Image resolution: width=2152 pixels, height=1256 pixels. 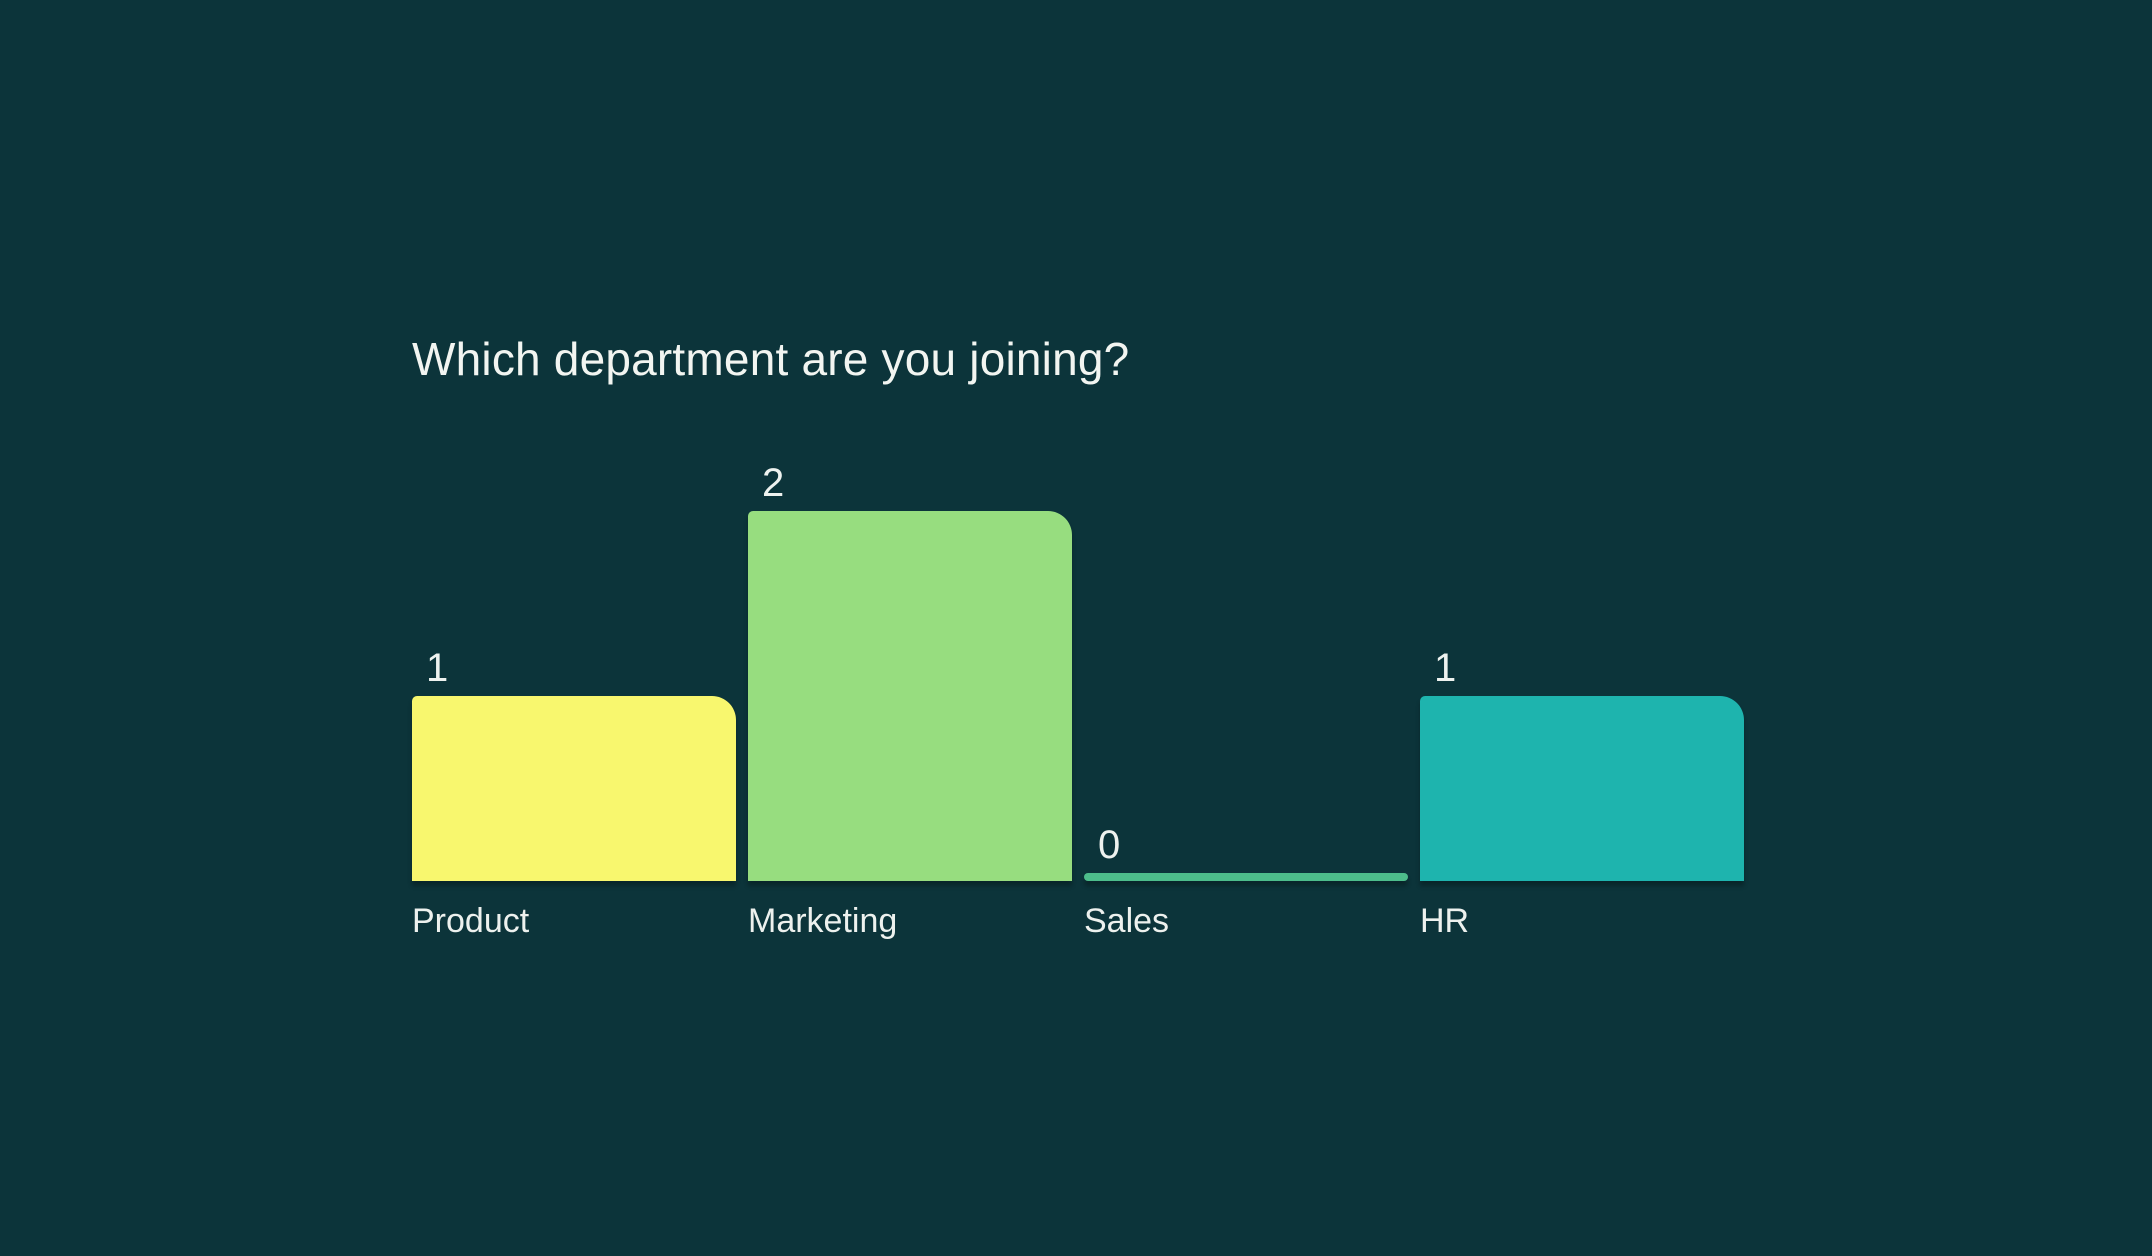 I want to click on question-title: Which department are you joining?, so click(x=771, y=359).